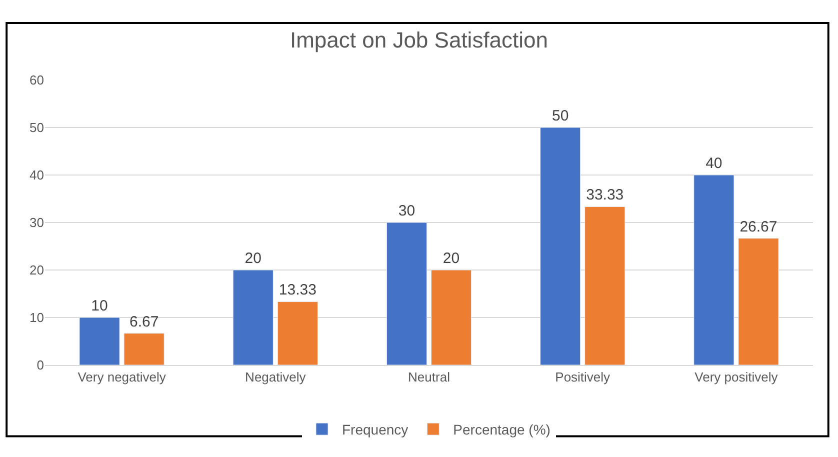 This screenshot has width=838, height=457. What do you see at coordinates (144, 321) in the screenshot?
I see `data-label: 6.67` at bounding box center [144, 321].